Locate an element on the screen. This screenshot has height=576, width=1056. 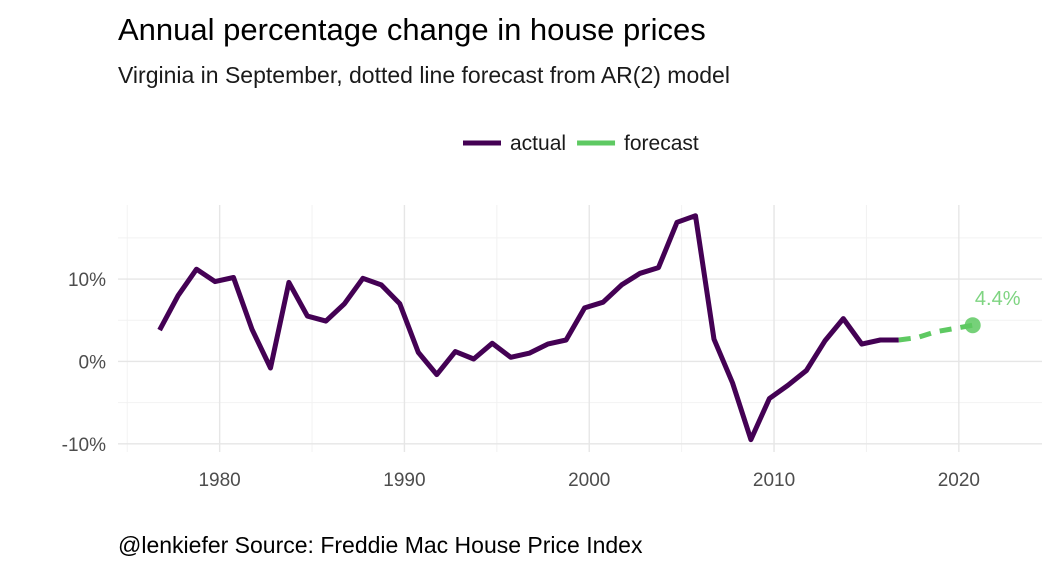
legend: actual forecast is located at coordinates (581, 143).